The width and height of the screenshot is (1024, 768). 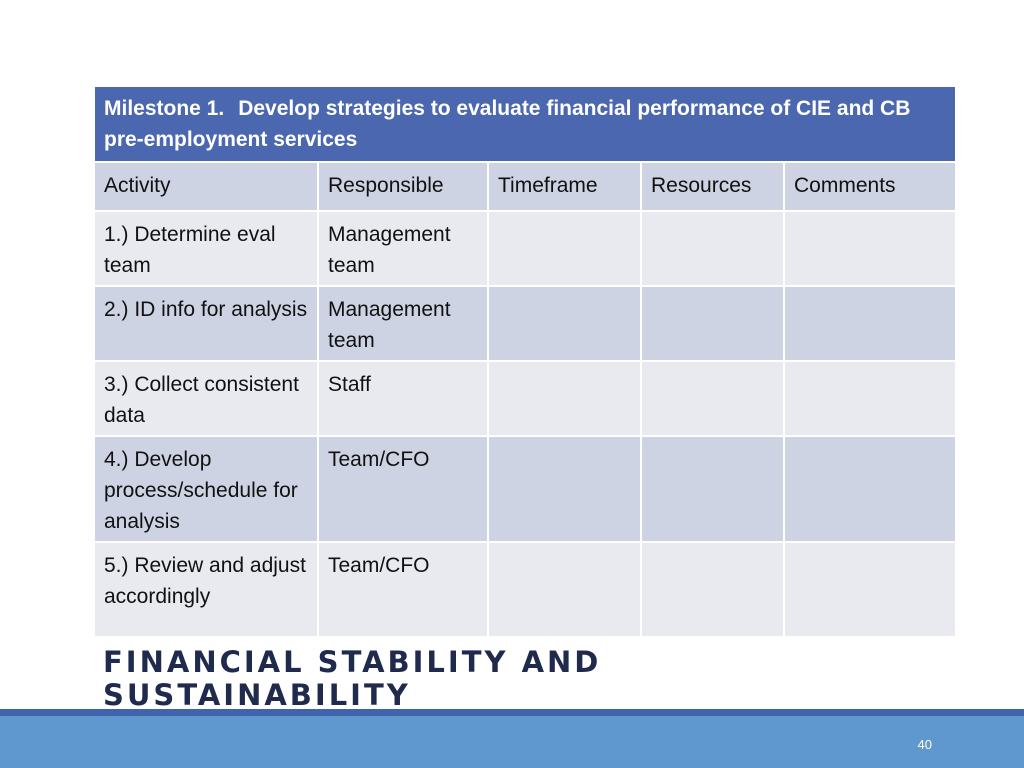 What do you see at coordinates (206, 398) in the screenshot?
I see `cell-activity: 3.) Collect consistent data` at bounding box center [206, 398].